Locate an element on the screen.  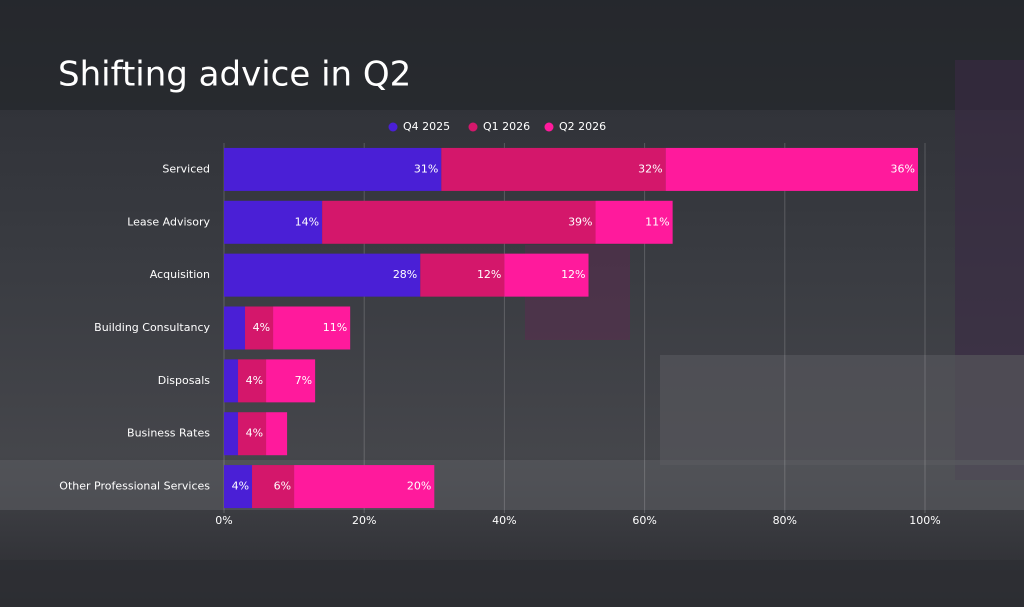
data-label: 36% is located at coordinates (903, 168).